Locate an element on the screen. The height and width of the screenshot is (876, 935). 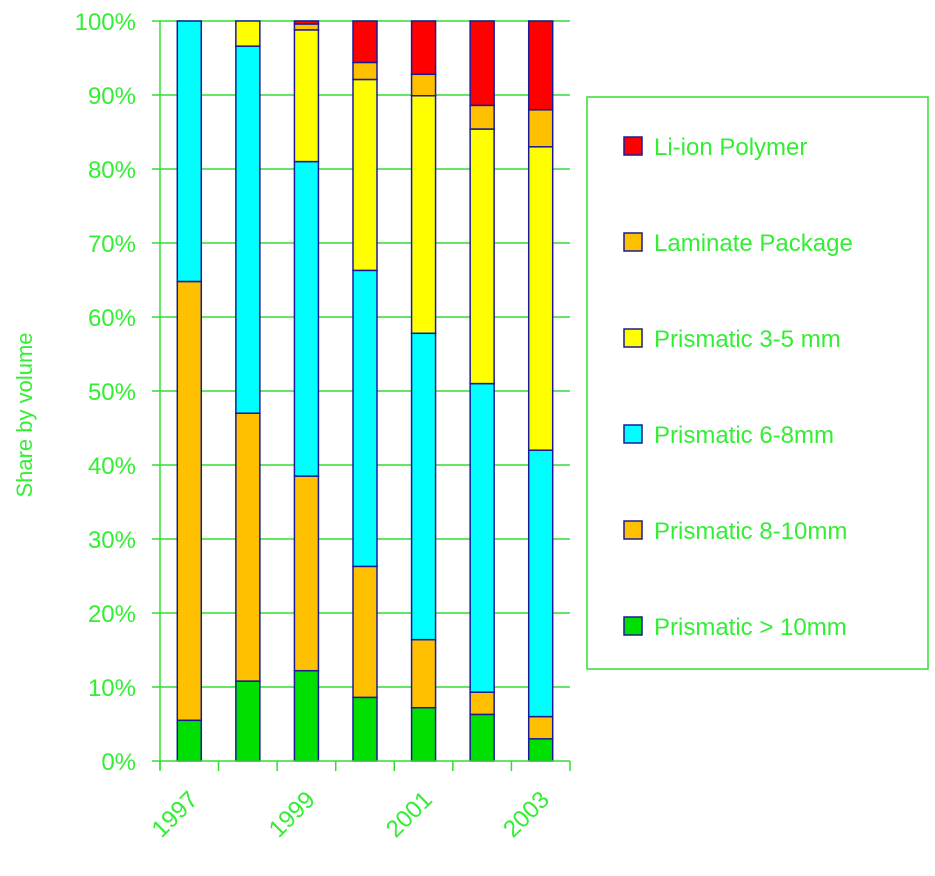
x-tick-labels: 1997 1999 2001 2003 is located at coordinates (351, 814).